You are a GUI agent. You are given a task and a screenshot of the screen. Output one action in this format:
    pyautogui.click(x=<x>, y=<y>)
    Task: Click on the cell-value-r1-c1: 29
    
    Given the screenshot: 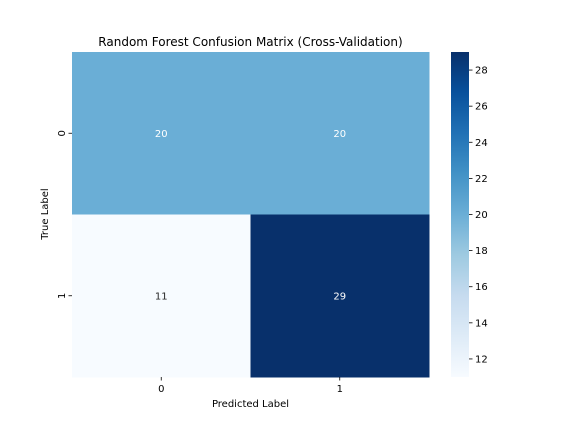 What is the action you would take?
    pyautogui.click(x=339, y=296)
    